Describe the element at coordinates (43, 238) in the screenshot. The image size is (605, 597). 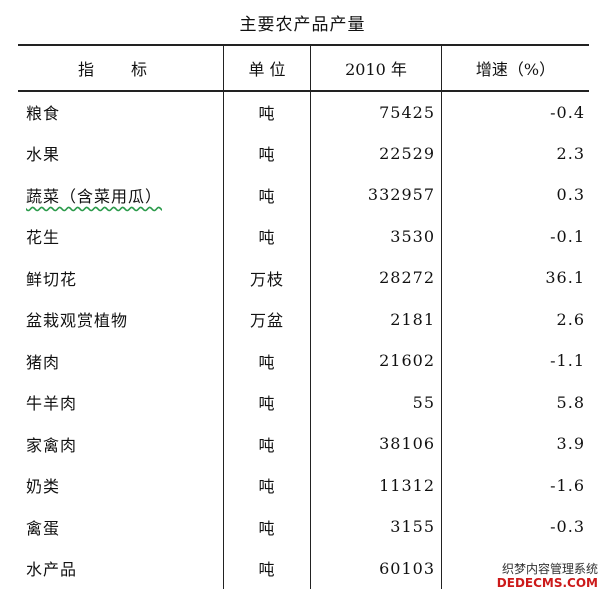
I see `row-name: 花生` at that location.